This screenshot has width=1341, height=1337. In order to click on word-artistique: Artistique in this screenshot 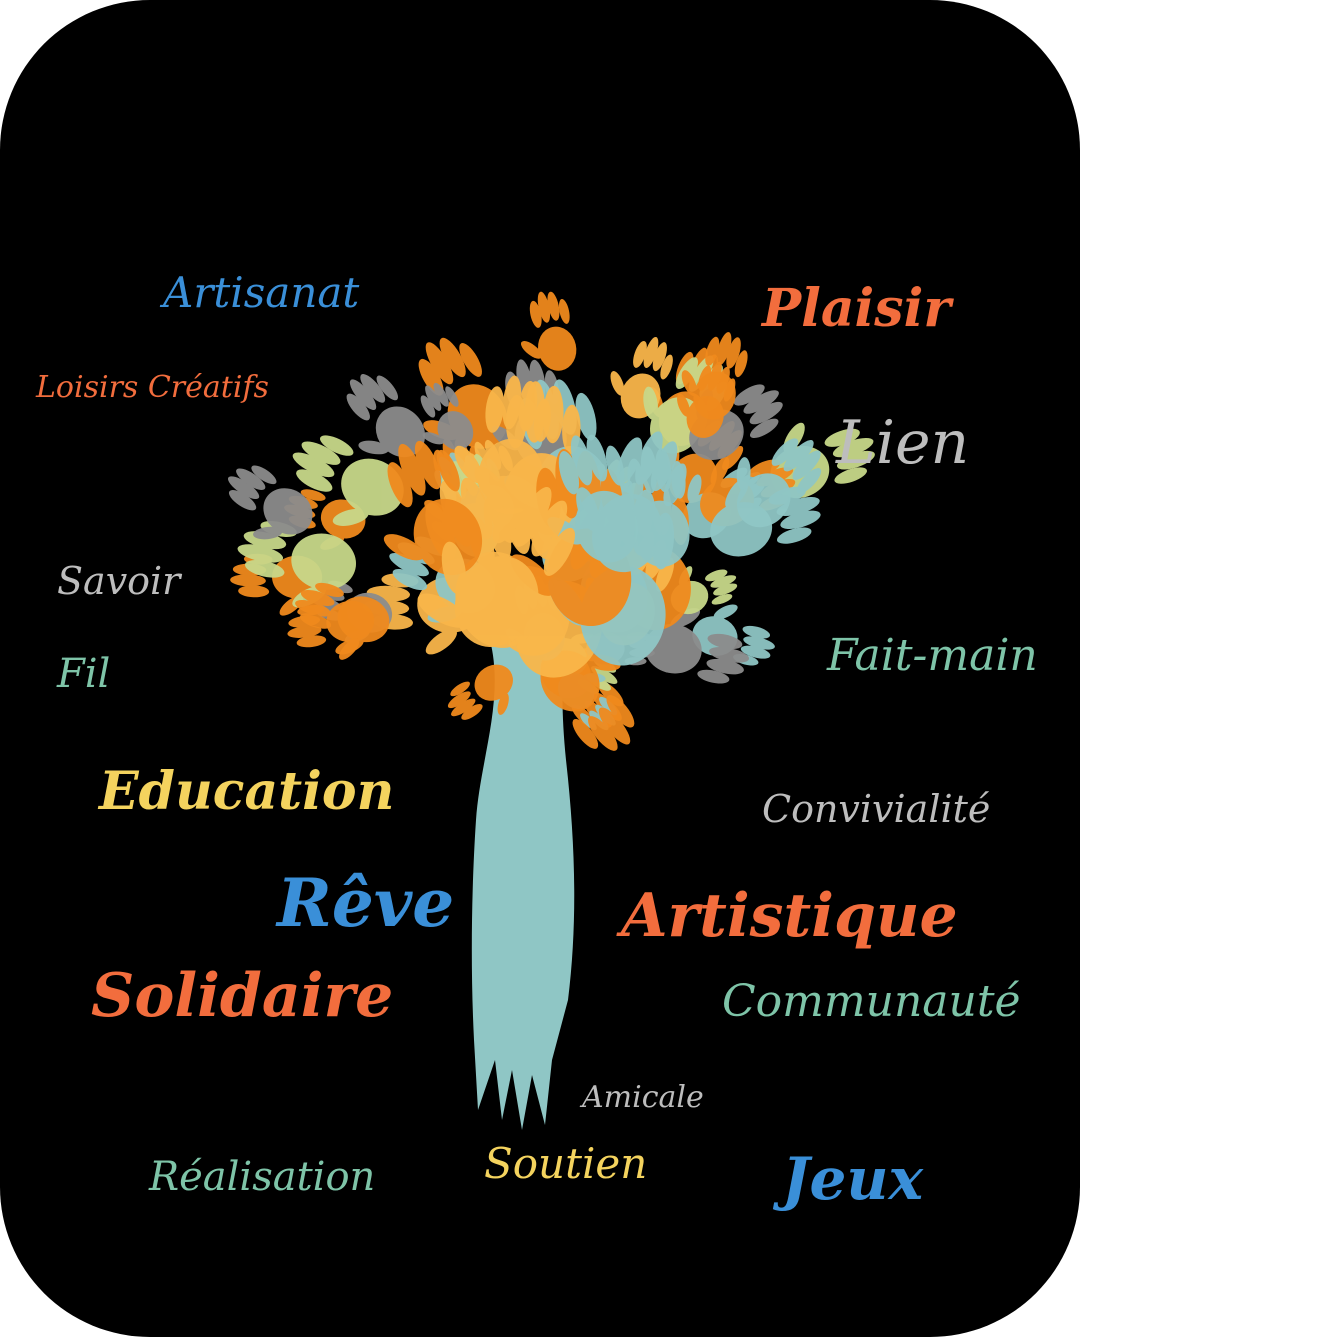, I will do `click(789, 916)`.